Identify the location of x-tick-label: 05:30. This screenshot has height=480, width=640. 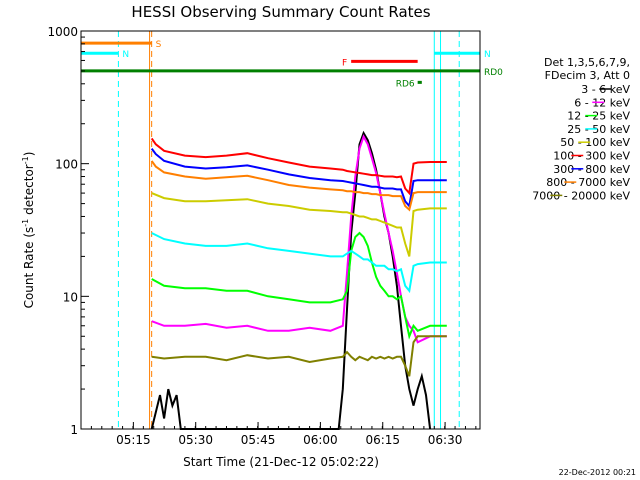
(195, 440).